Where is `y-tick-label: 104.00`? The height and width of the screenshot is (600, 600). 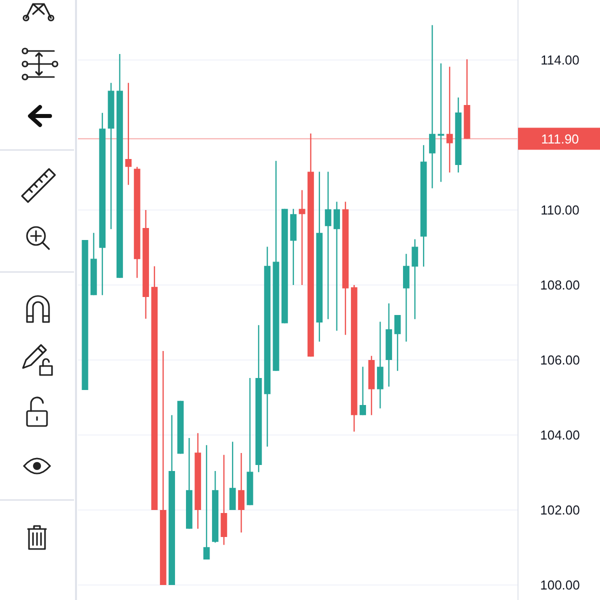 y-tick-label: 104.00 is located at coordinates (560, 435).